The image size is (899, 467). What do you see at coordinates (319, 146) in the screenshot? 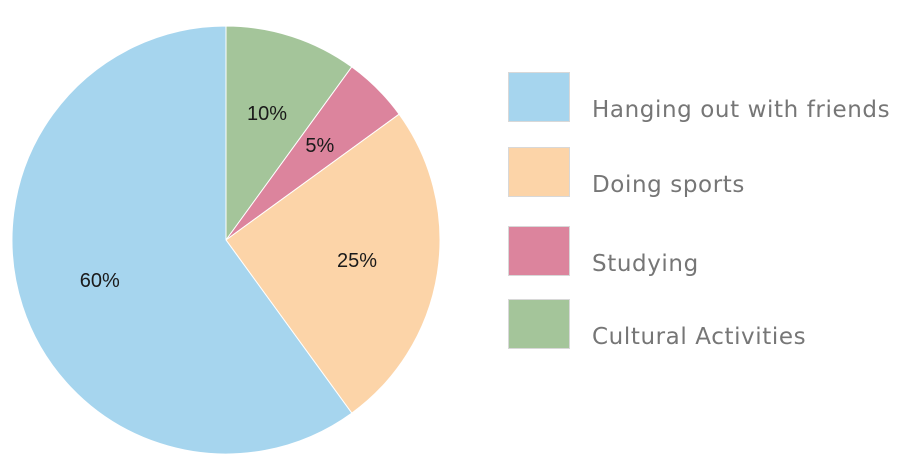
I see `pie-label-studying: 5%` at bounding box center [319, 146].